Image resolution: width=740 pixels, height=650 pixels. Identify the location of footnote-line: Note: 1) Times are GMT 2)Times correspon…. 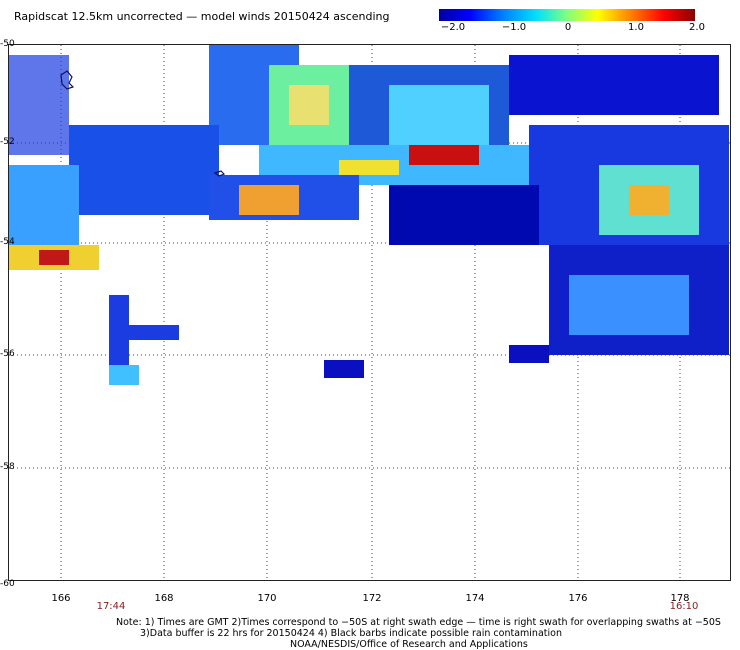
(418, 622).